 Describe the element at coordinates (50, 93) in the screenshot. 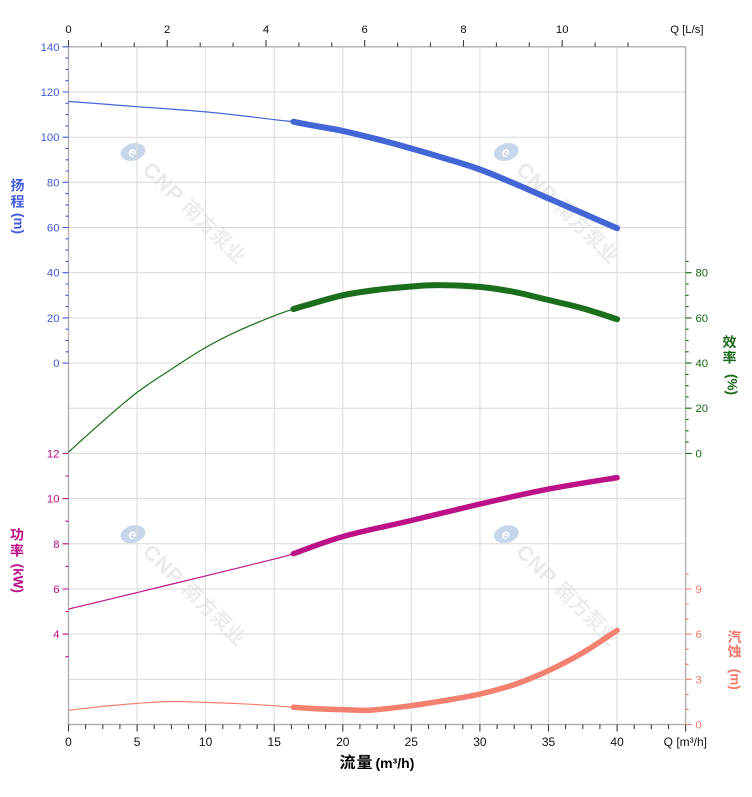

I see `svg-text: 120` at that location.